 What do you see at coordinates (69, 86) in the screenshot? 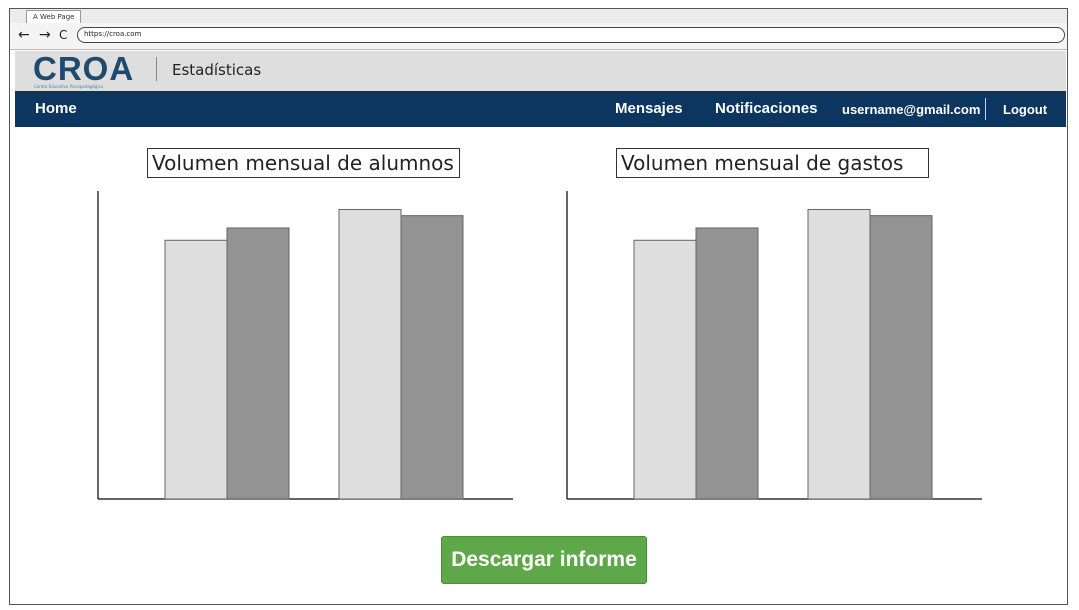
I see `logo-subtitle: Centro Educativo Psicopedagógico` at bounding box center [69, 86].